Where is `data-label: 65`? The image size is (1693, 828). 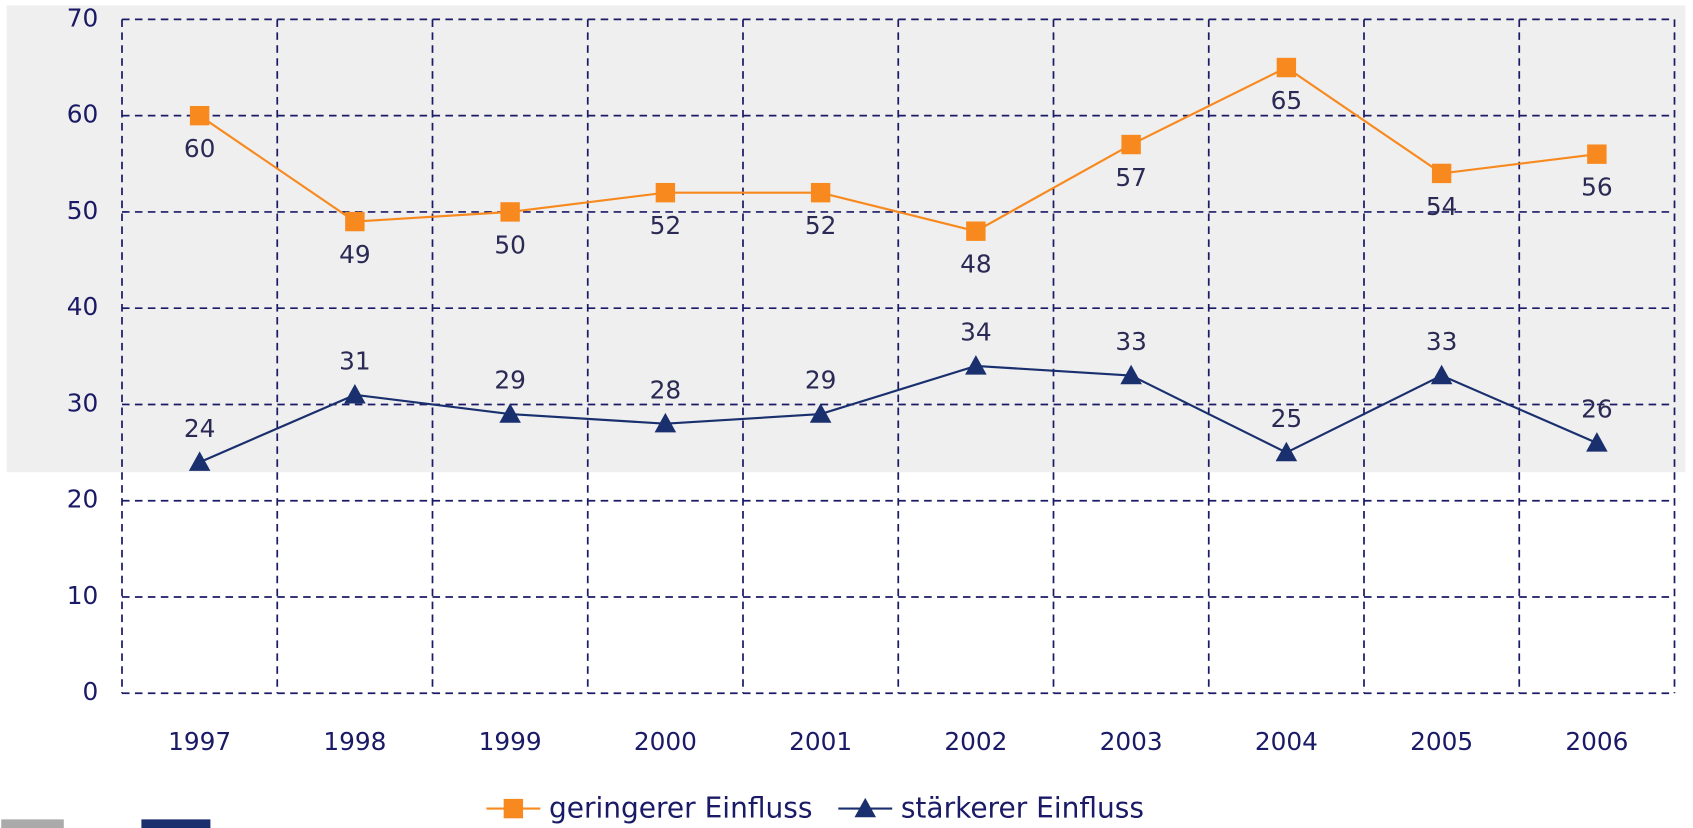 data-label: 65 is located at coordinates (1287, 100).